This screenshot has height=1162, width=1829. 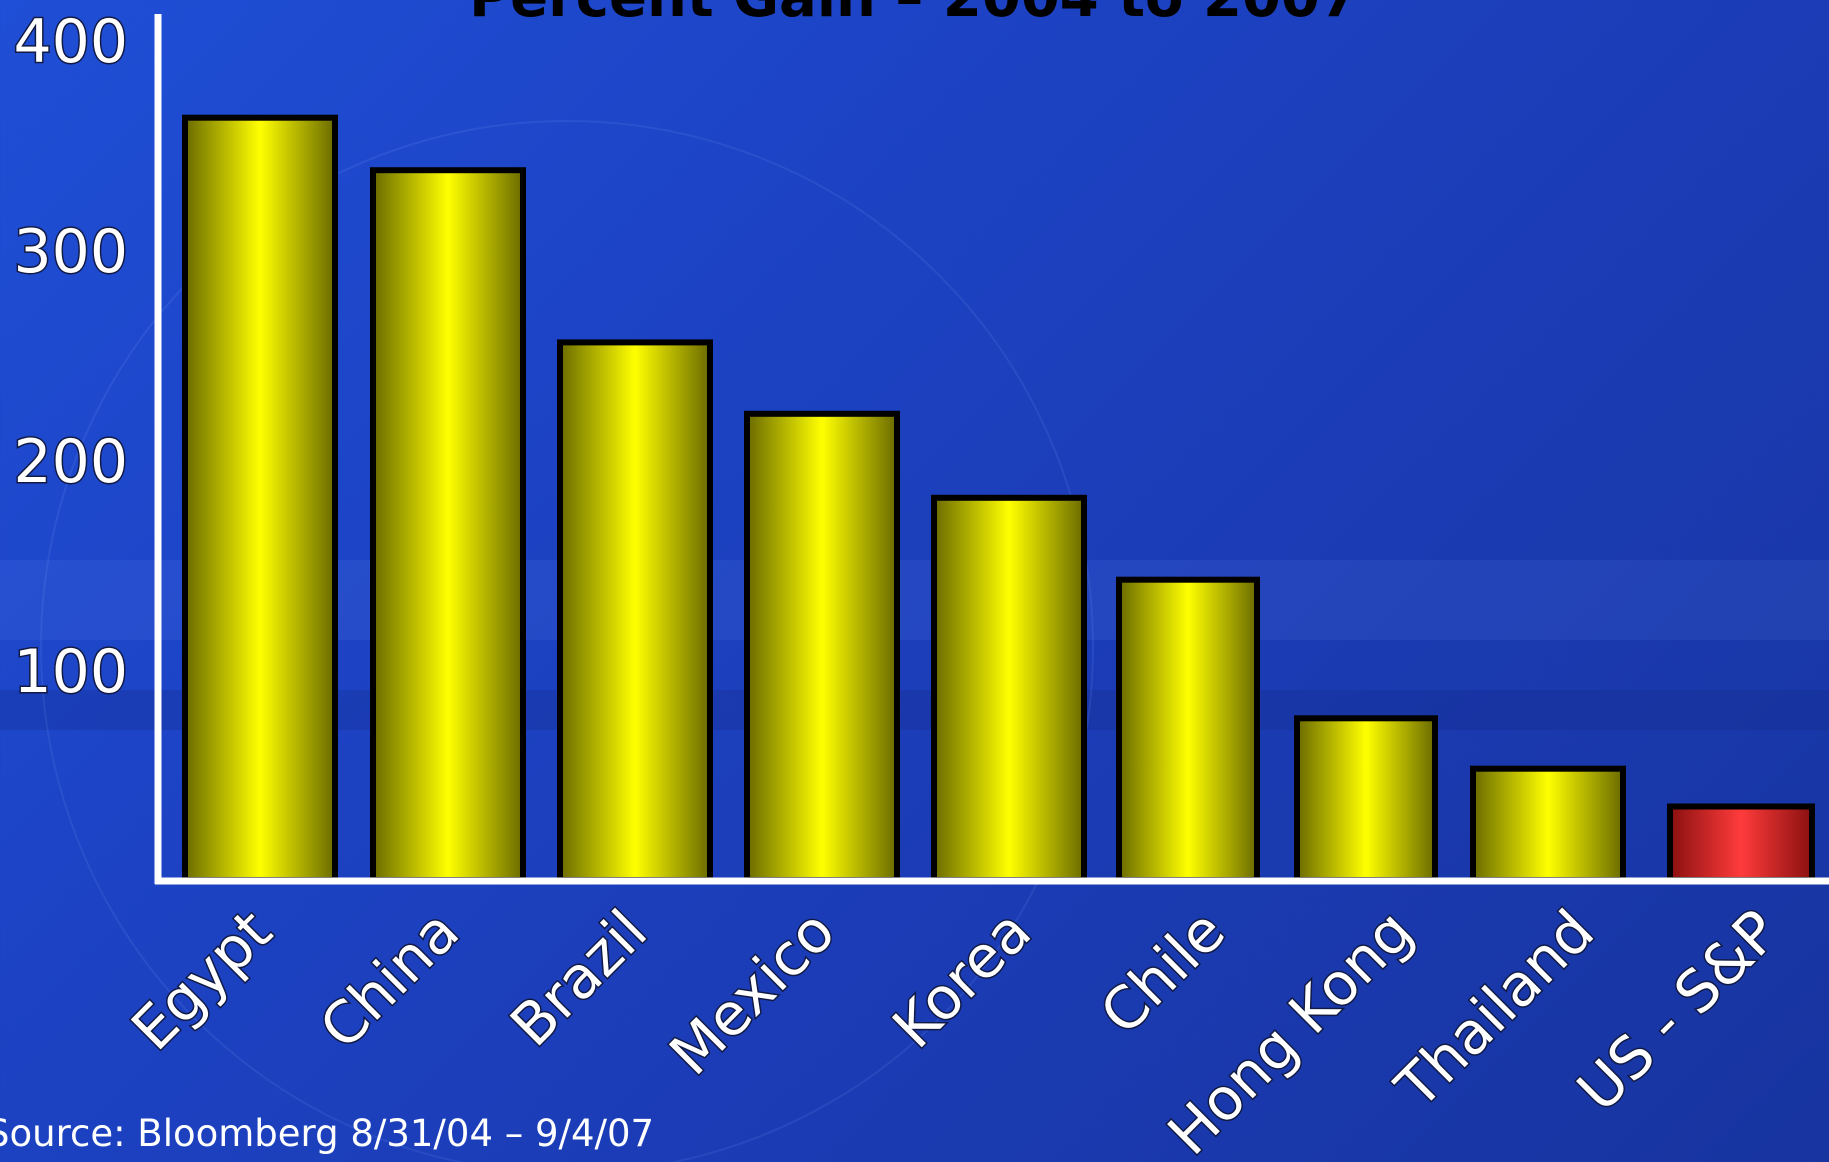 What do you see at coordinates (327, 1133) in the screenshot?
I see `source-note: Source: Bloomberg 8/31/04 – 9/4/07` at bounding box center [327, 1133].